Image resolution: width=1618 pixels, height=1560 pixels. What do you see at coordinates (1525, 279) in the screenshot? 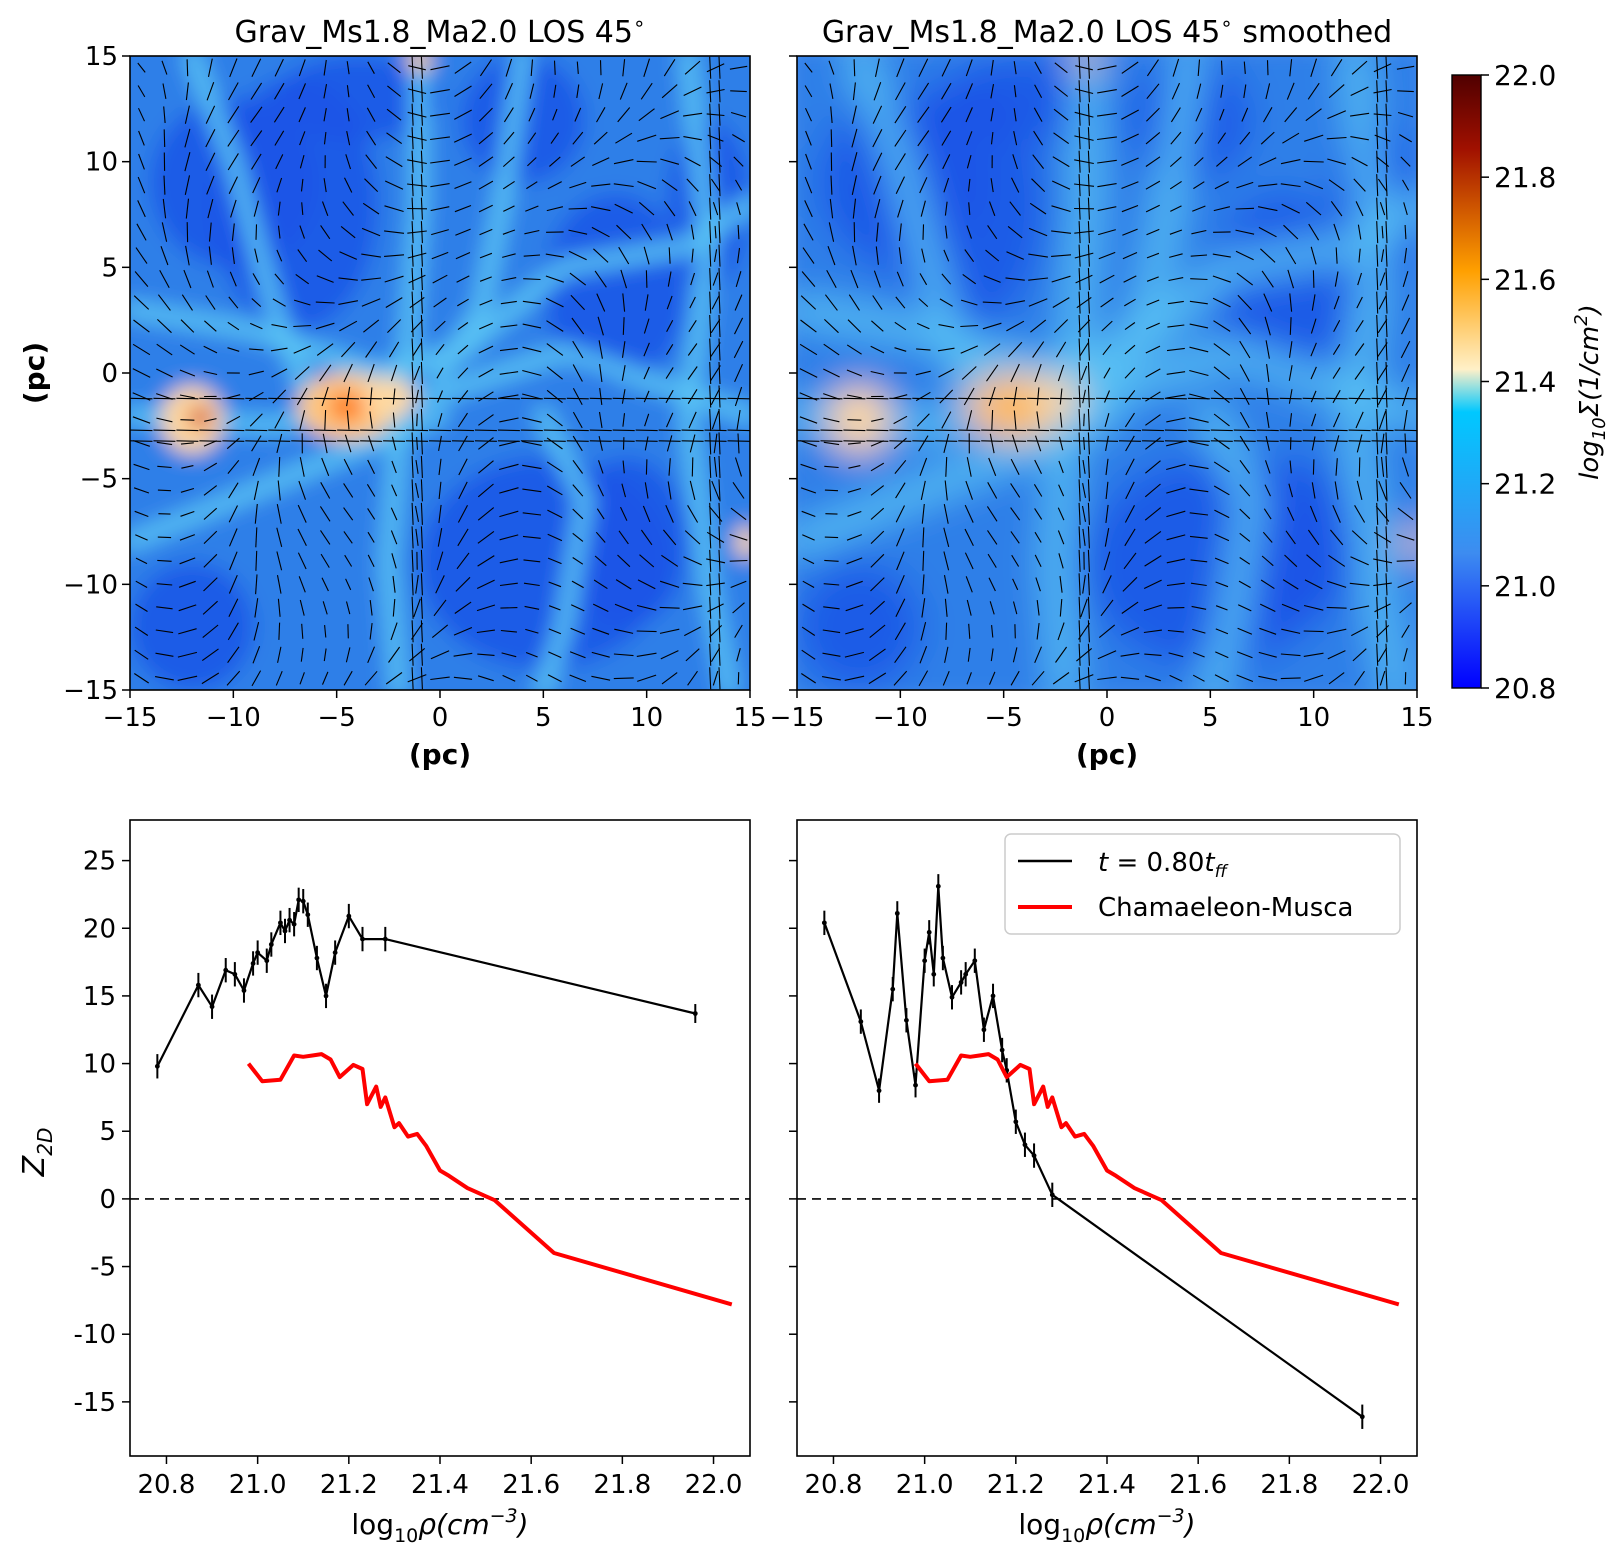
I see `colorbar-tick-label: 21.6` at bounding box center [1525, 279].